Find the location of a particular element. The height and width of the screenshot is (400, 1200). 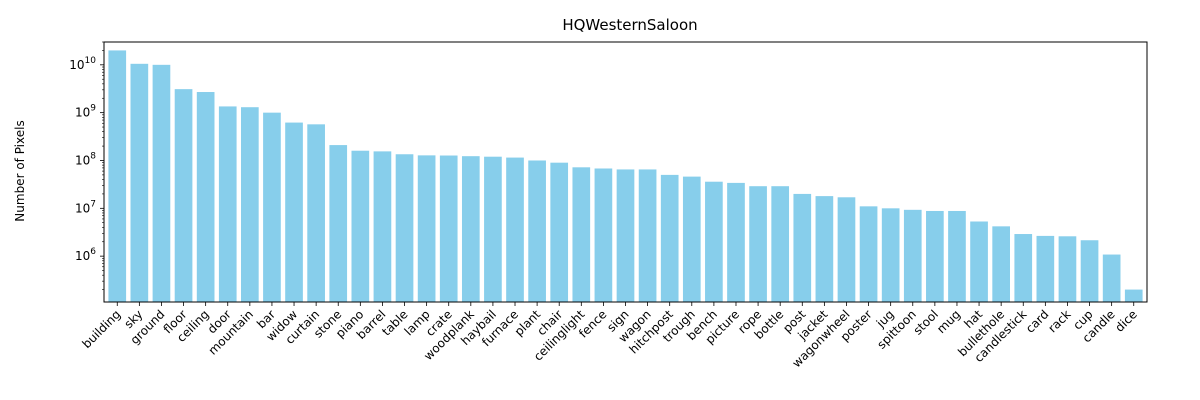

bar-rack is located at coordinates (1067, 269).